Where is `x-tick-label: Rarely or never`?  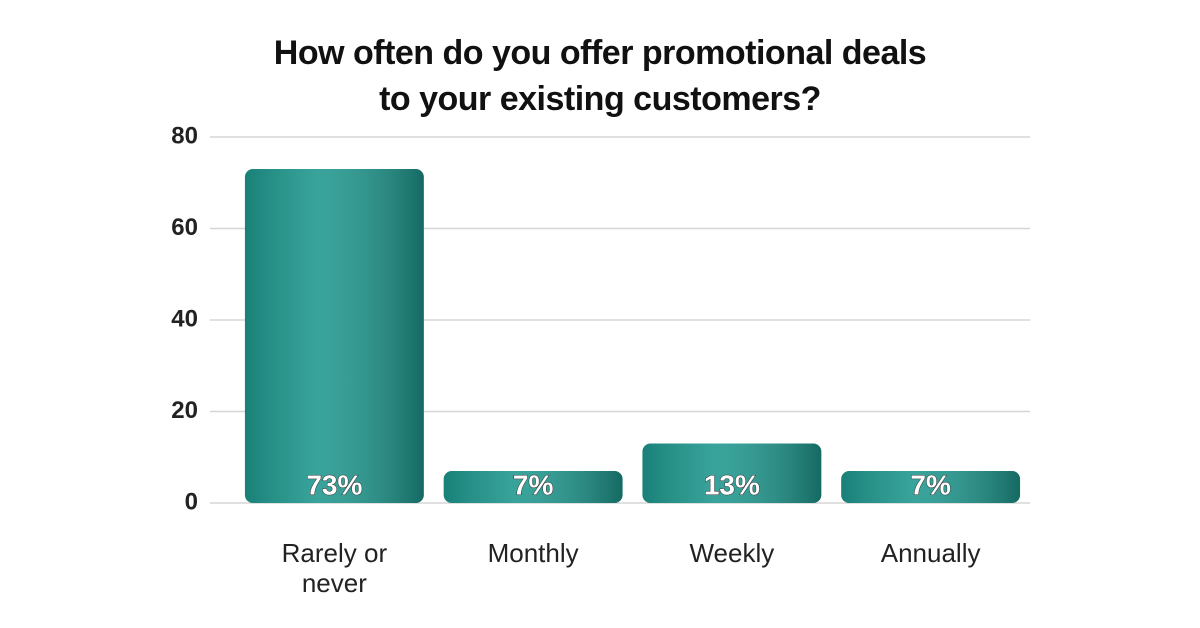
x-tick-label: Rarely or never is located at coordinates (334, 568).